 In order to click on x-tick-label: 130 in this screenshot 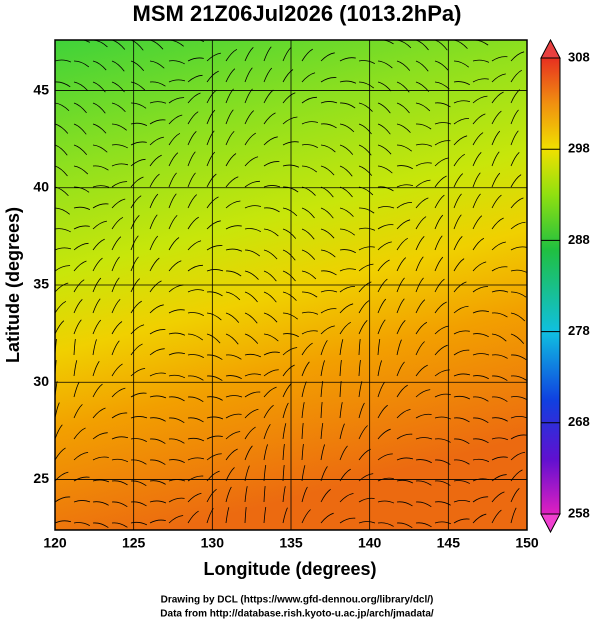, I will do `click(213, 543)`.